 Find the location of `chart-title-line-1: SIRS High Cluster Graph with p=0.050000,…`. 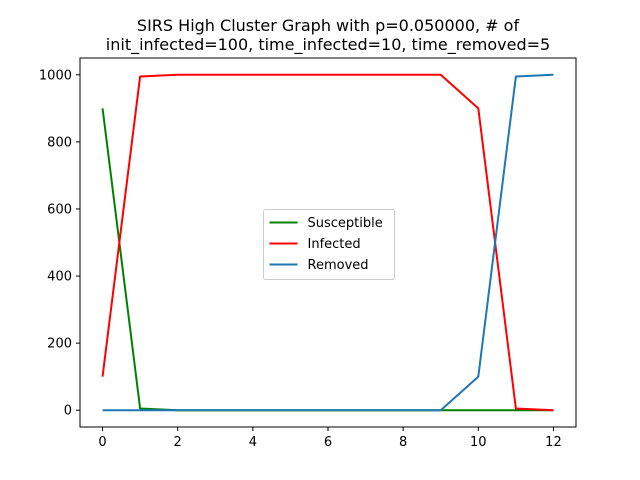

chart-title-line-1: SIRS High Cluster Graph with p=0.050000,… is located at coordinates (328, 25).